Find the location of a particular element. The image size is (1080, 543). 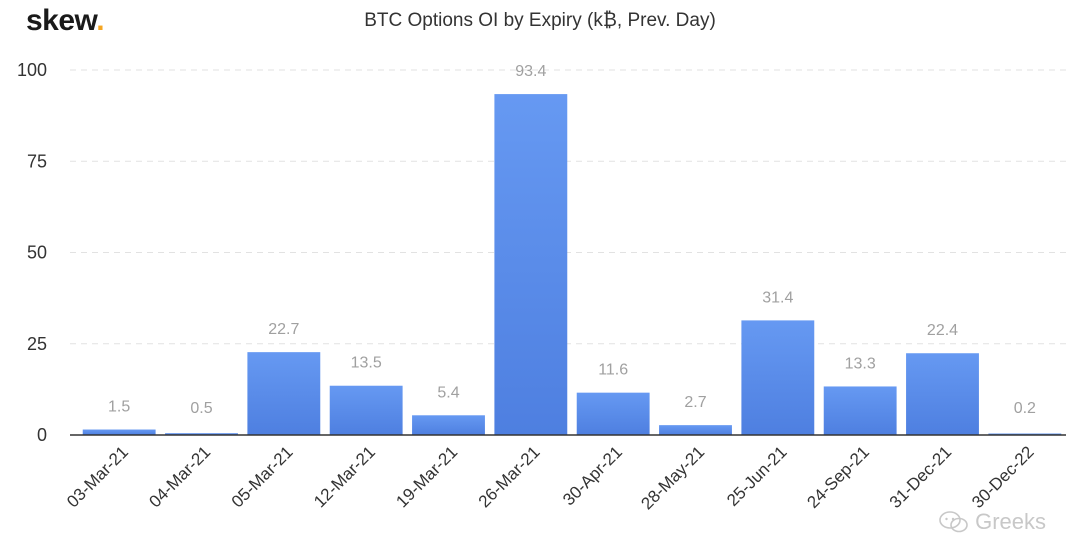

y-tick-label: 25 is located at coordinates (37, 344).